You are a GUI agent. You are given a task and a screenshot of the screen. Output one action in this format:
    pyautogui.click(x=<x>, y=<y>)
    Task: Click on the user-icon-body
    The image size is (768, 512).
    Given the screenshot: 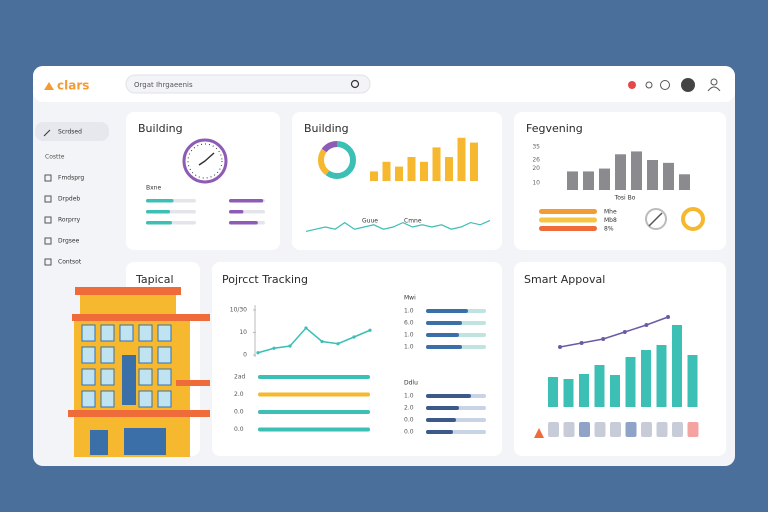 What is the action you would take?
    pyautogui.click(x=714, y=89)
    